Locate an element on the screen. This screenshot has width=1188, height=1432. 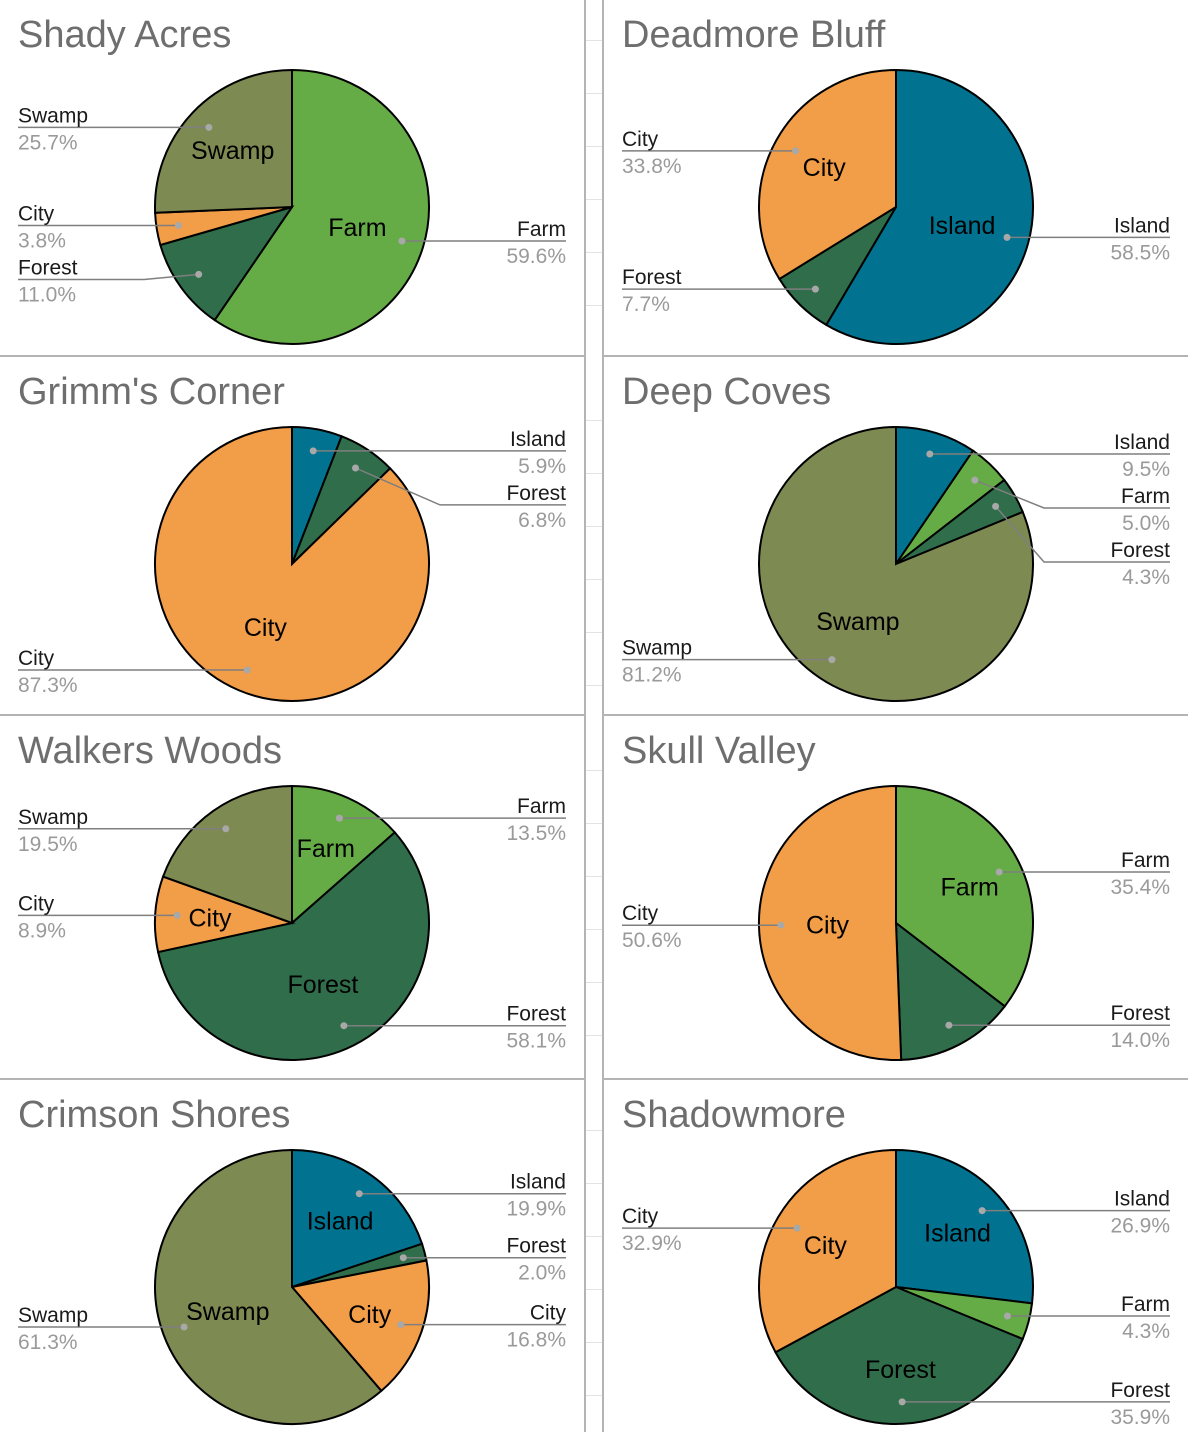
outside-label-percent: 59.6% is located at coordinates (536, 256).